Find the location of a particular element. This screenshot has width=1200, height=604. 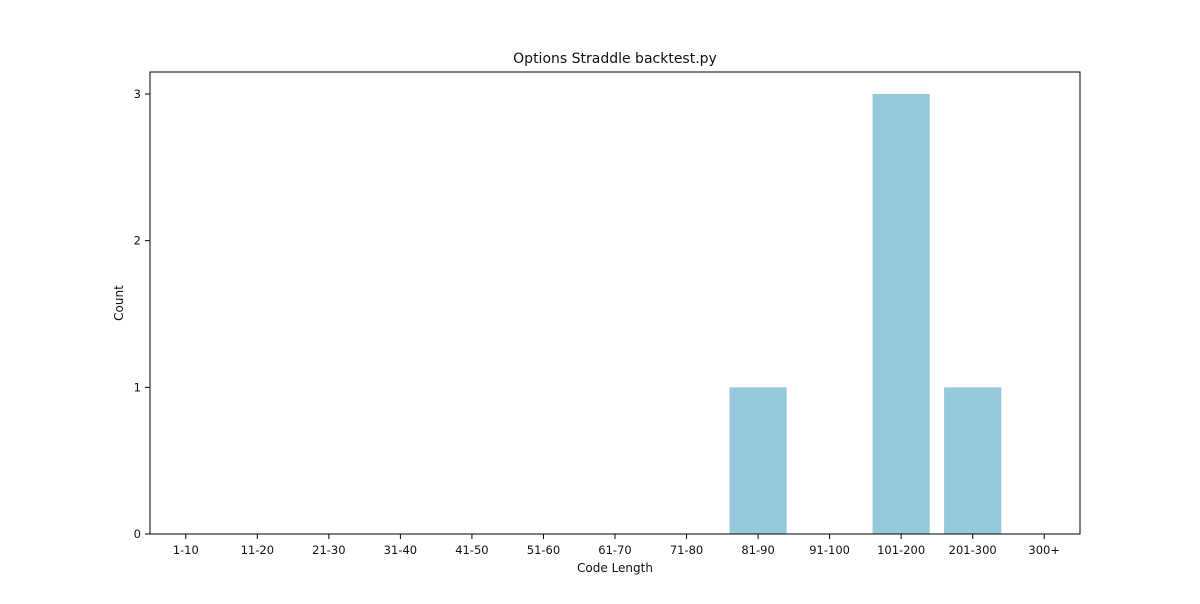

x-tick-label: 1-10 is located at coordinates (186, 550).